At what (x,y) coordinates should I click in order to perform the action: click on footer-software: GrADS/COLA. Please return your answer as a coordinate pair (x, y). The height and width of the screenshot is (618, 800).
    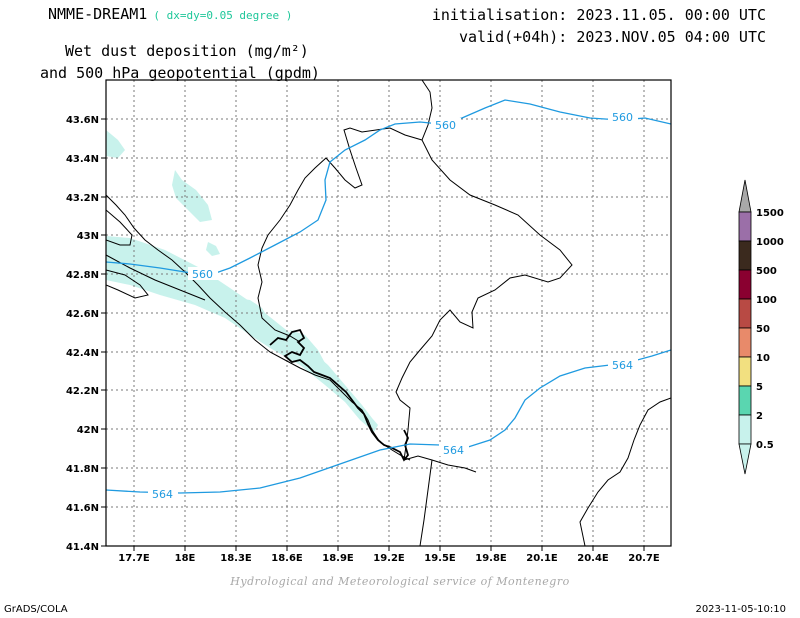
    Looking at the image, I should click on (36, 609).